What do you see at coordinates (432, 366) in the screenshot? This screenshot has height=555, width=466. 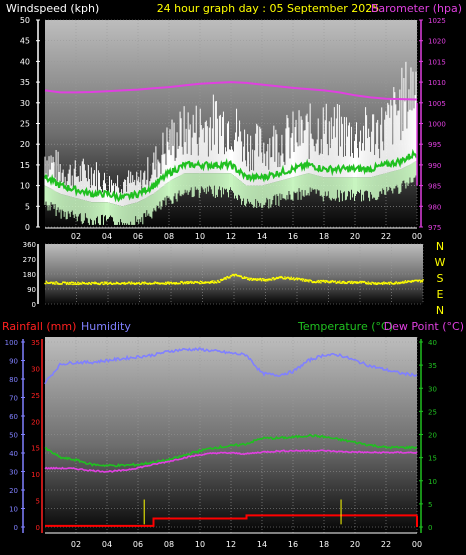 I see `temperature-ytick-label: 35` at bounding box center [432, 366].